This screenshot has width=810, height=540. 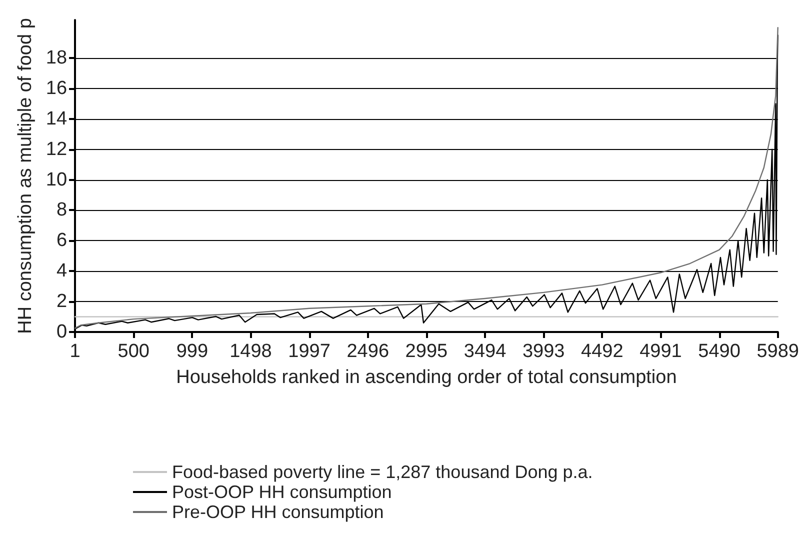 I want to click on x-axis-title: Households ranked in ascending order of total consumption, so click(x=426, y=377).